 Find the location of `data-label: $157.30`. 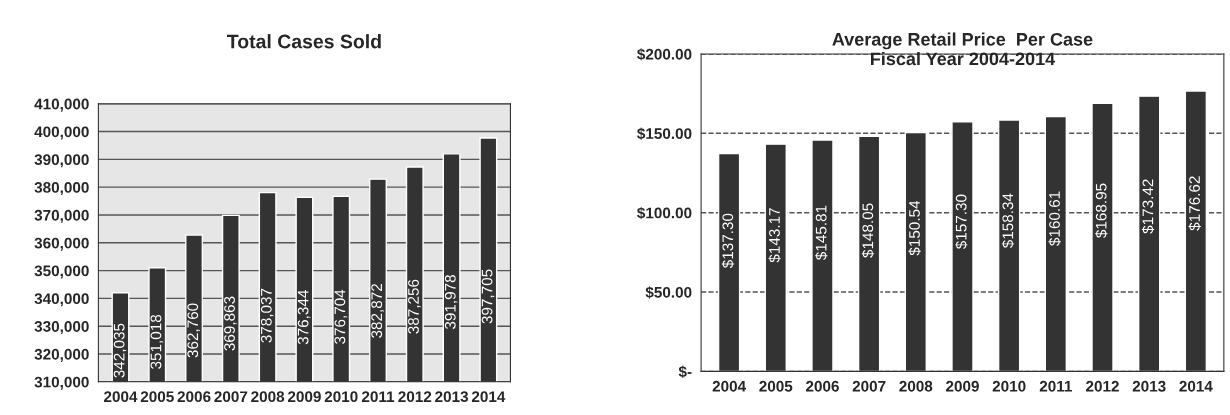

data-label: $157.30 is located at coordinates (961, 222).